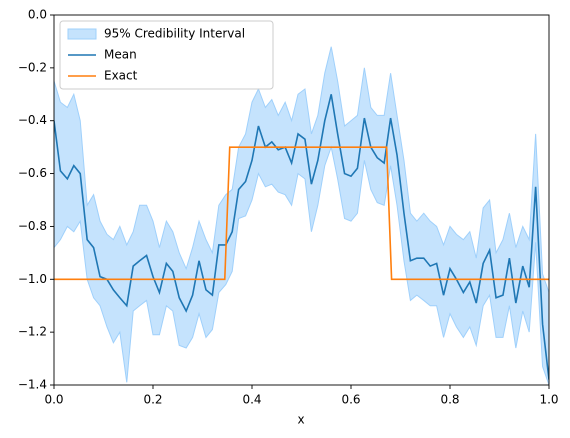 Image resolution: width=570 pixels, height=438 pixels. I want to click on legend-label: Exact, so click(121, 76).